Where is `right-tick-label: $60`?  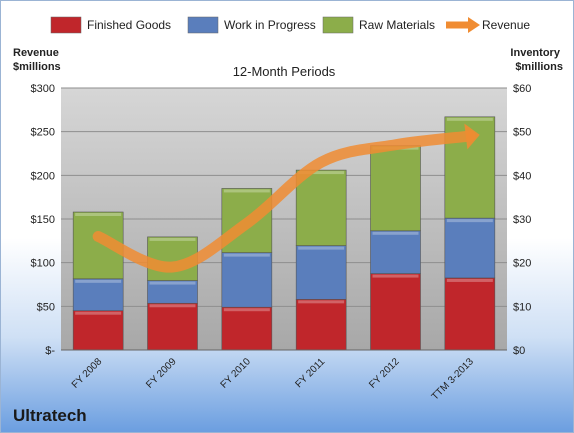 right-tick-label: $60 is located at coordinates (522, 89).